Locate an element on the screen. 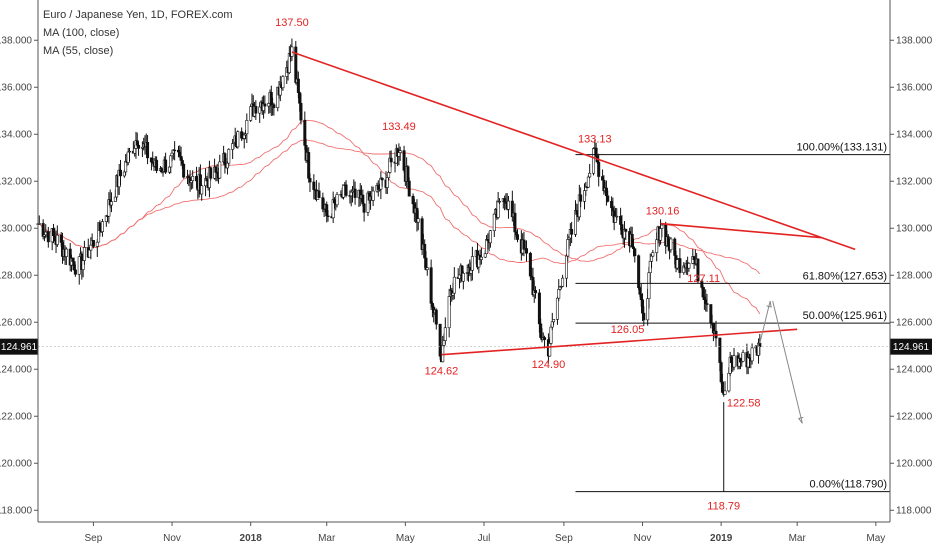 The image size is (932, 550). price-tag-right is located at coordinates (911, 346).